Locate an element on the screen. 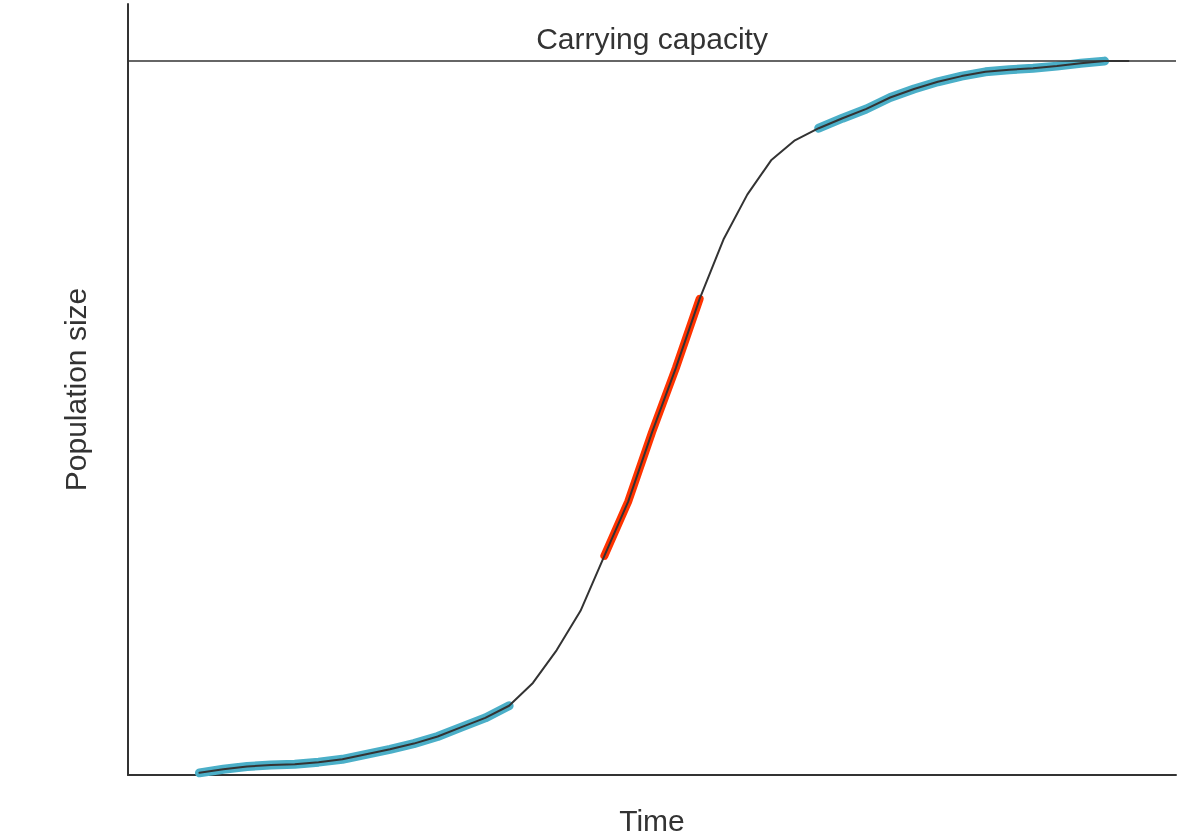 The width and height of the screenshot is (1190, 840). ref-line-label: Carrying capacity is located at coordinates (652, 38).